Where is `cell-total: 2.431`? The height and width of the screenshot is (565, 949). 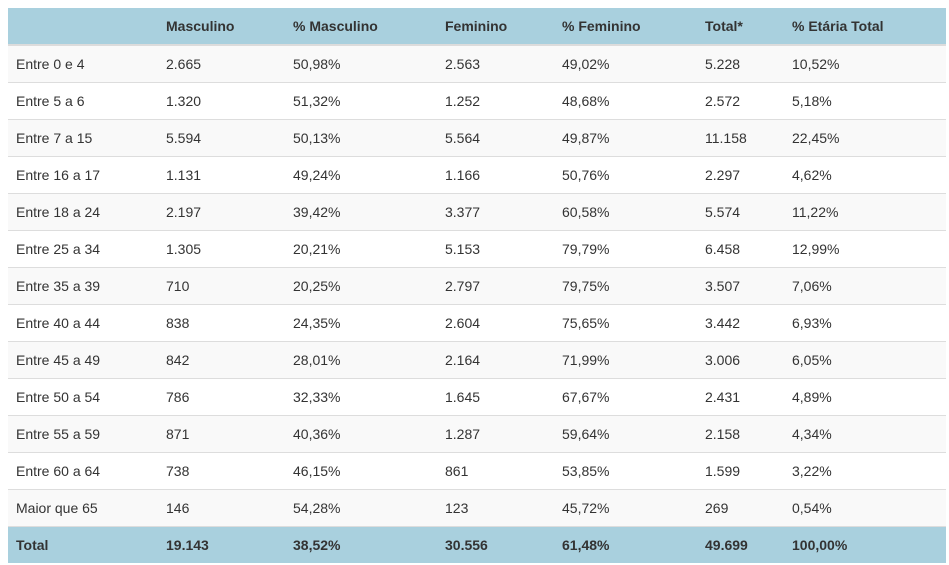 cell-total: 2.431 is located at coordinates (740, 397).